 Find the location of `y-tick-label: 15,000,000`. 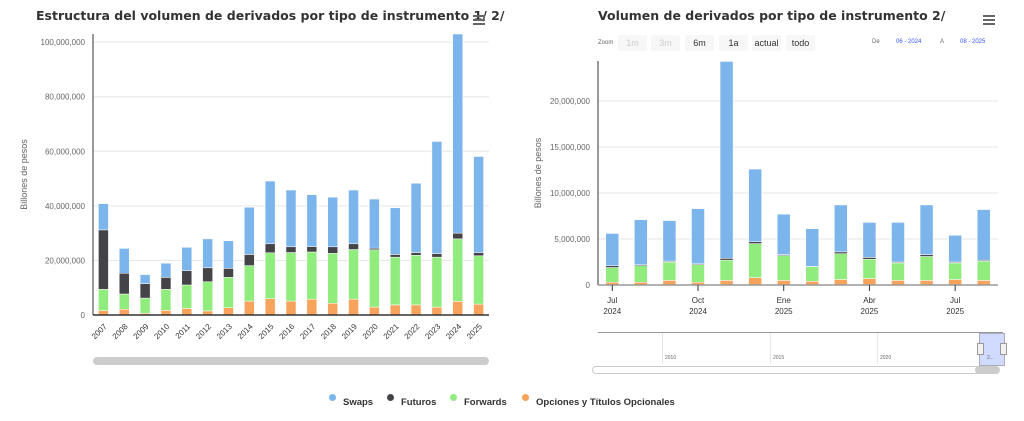

y-tick-label: 15,000,000 is located at coordinates (570, 147).